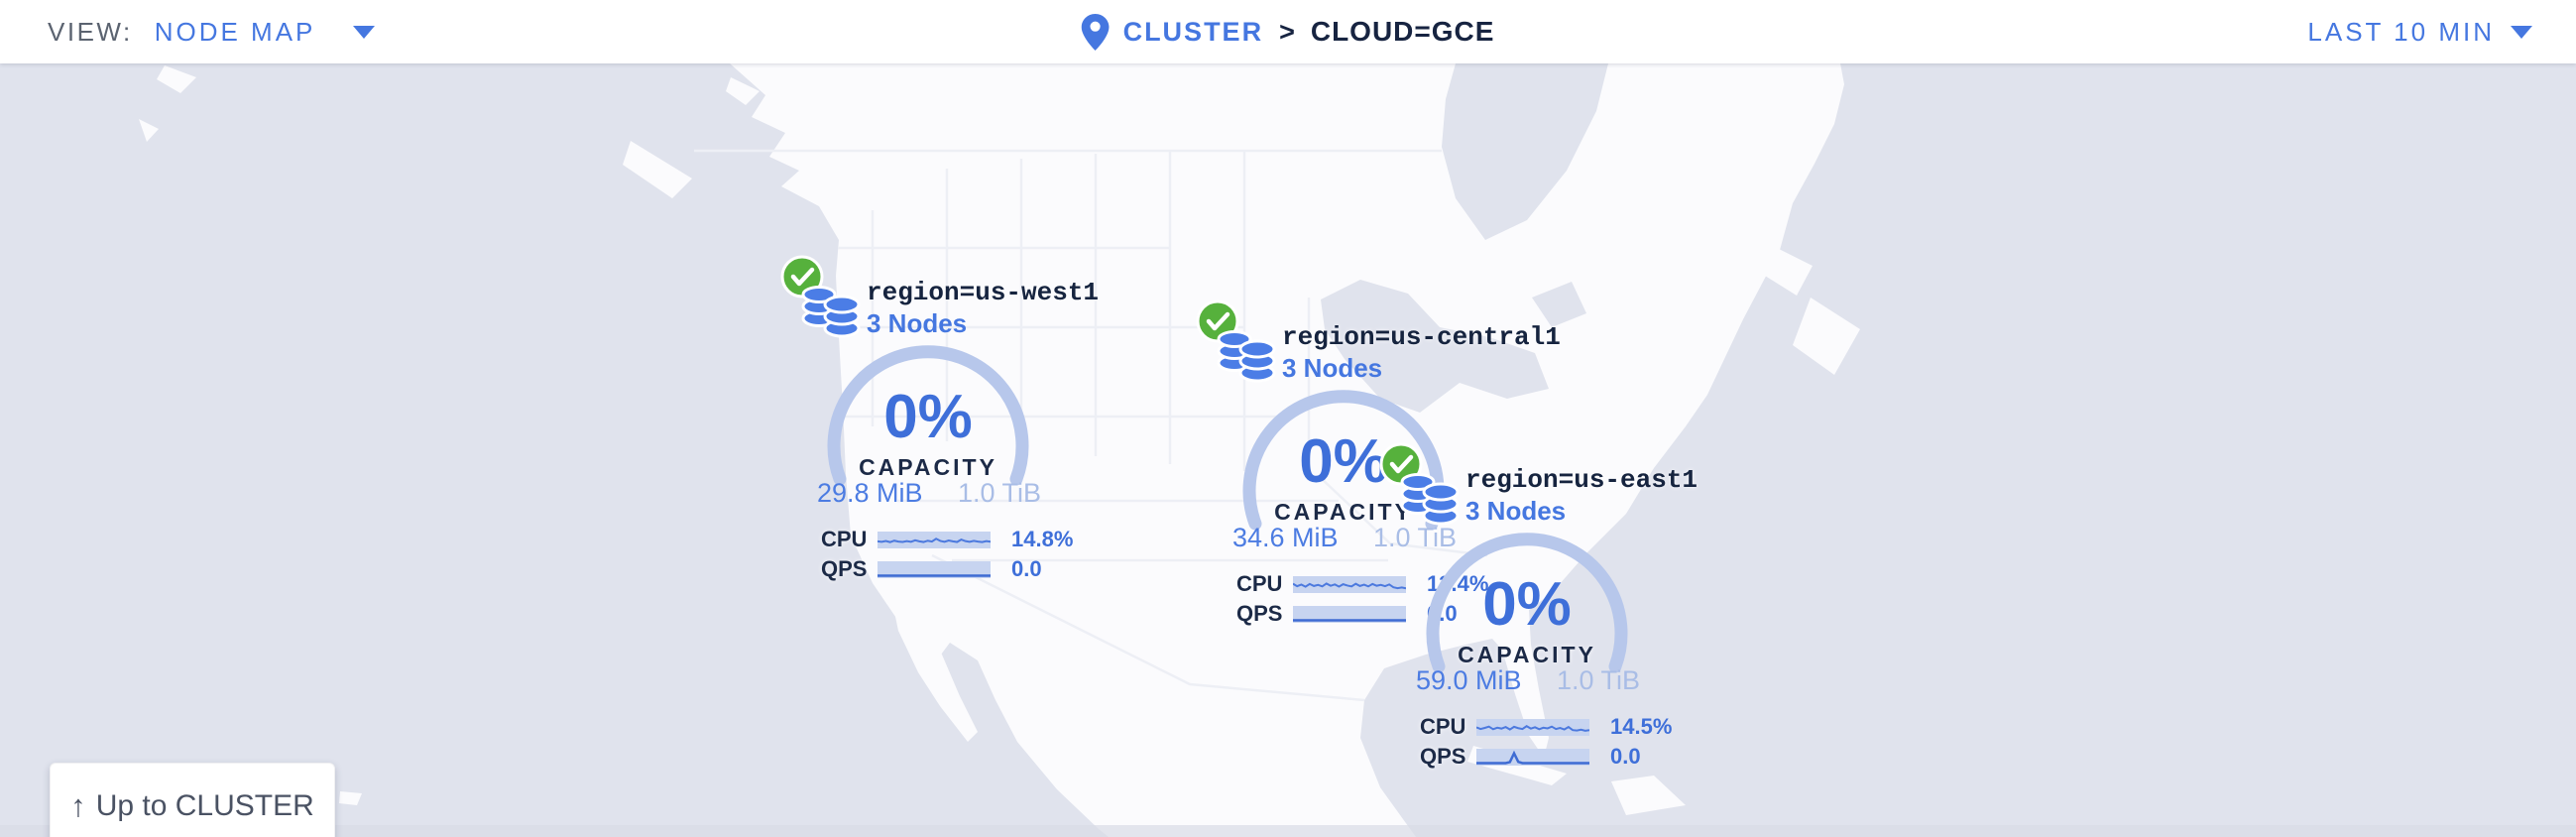 Image resolution: width=2576 pixels, height=837 pixels. Describe the element at coordinates (1581, 480) in the screenshot. I see `region-name: region=us-east1` at that location.